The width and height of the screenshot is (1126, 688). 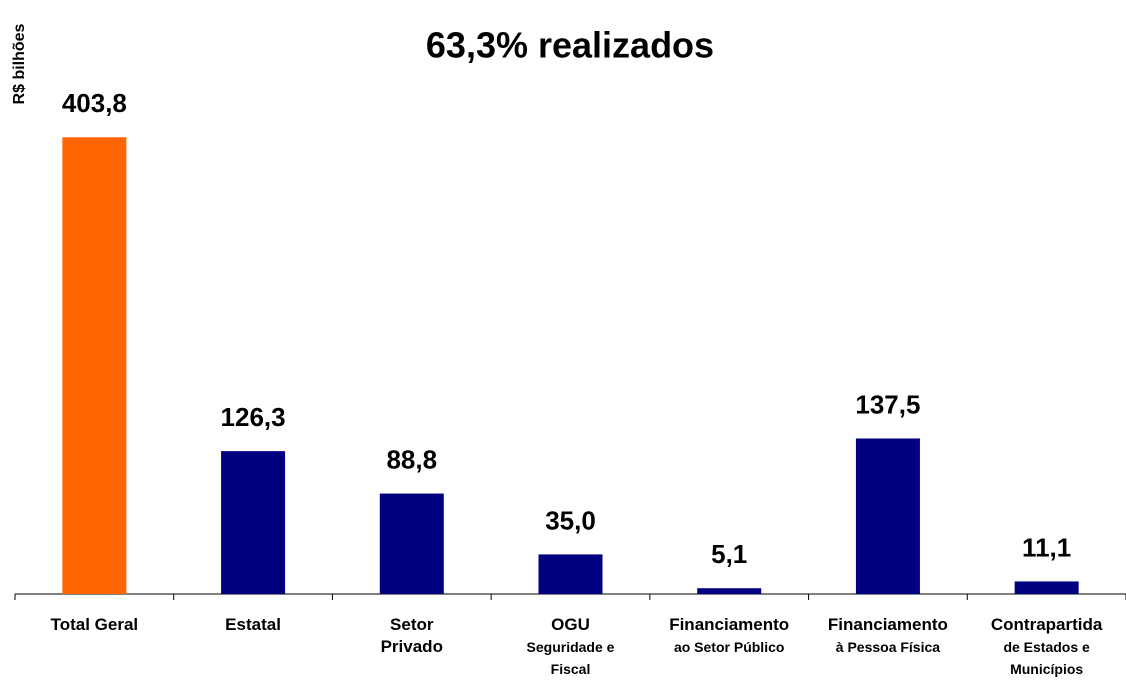 I want to click on x-tick-label: Contrapartida, so click(x=1046, y=624).